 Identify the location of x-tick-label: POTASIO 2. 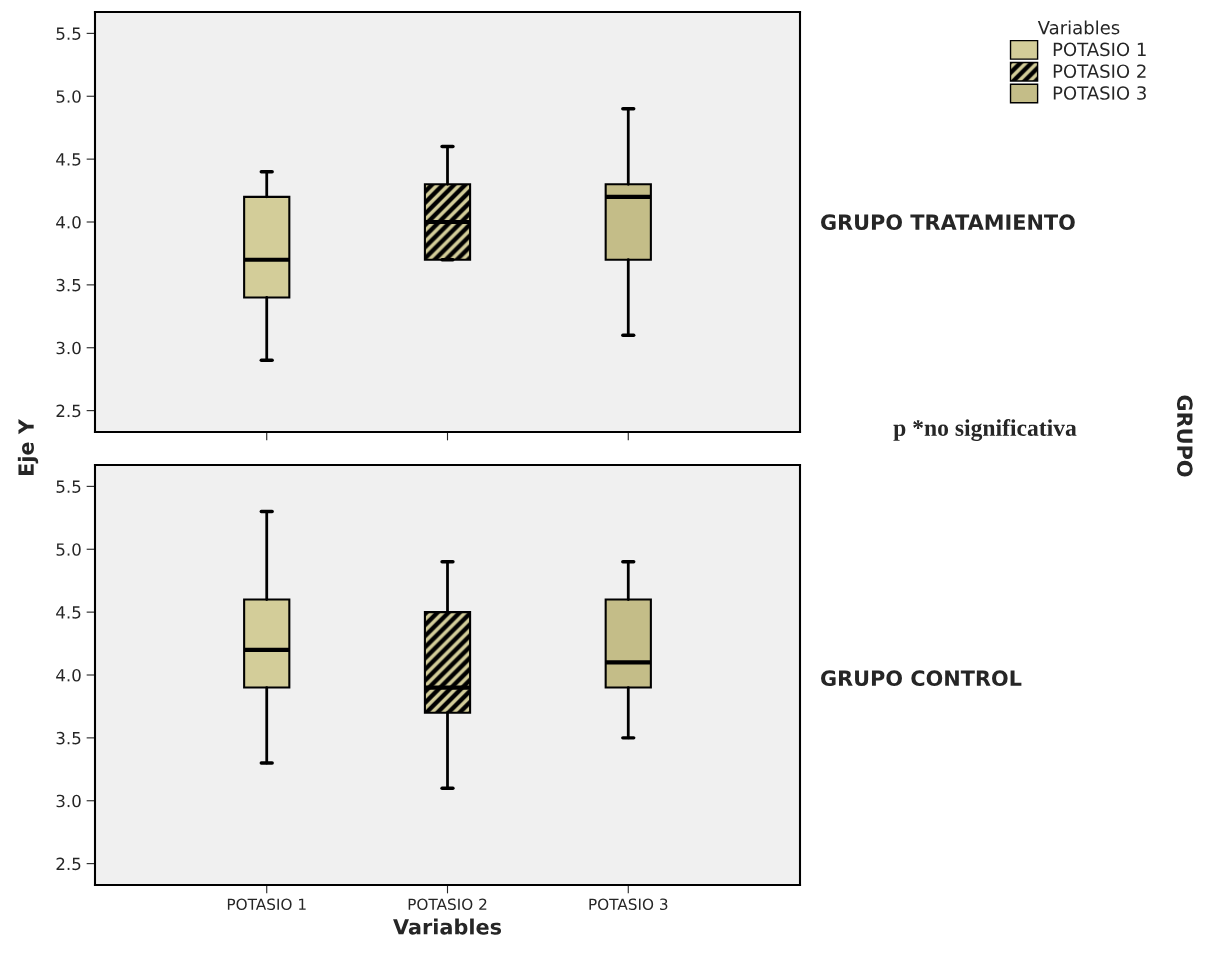
(447, 904).